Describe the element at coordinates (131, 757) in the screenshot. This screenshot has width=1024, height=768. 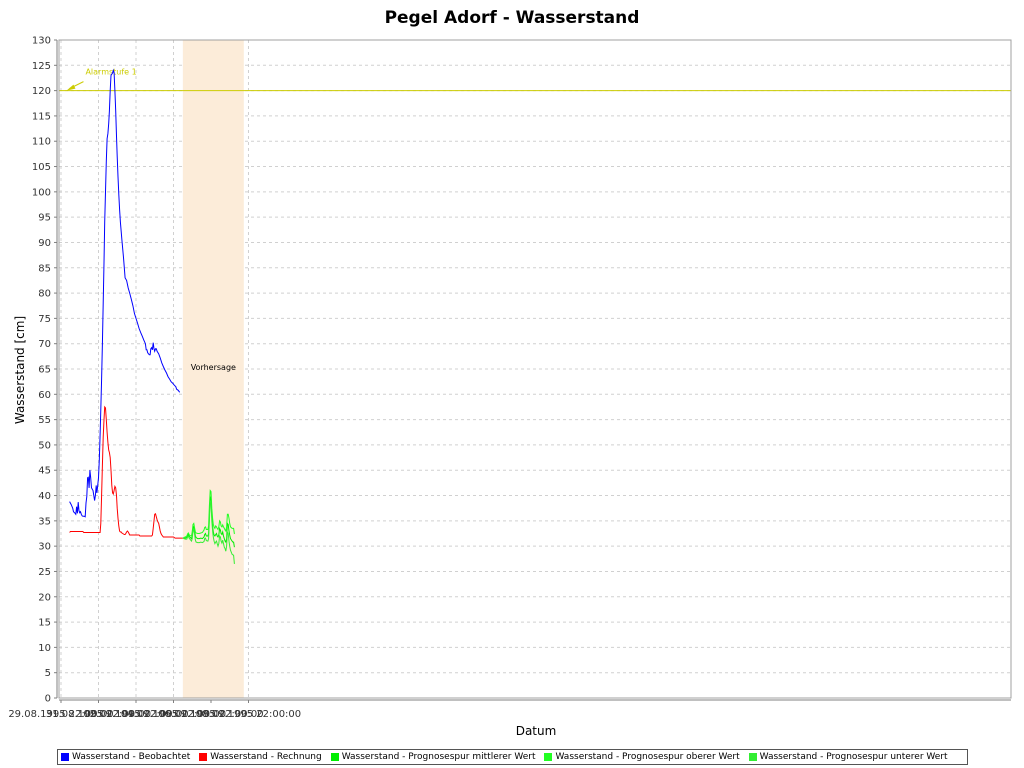
I see `legend-label: Wasserstand - Beobachtet` at that location.